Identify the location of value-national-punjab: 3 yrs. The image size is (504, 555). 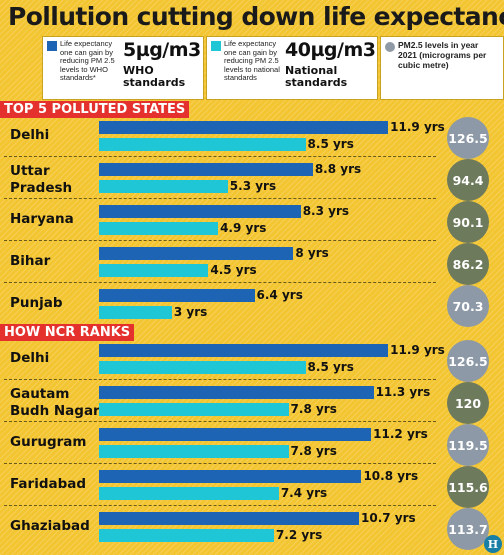
(190, 312).